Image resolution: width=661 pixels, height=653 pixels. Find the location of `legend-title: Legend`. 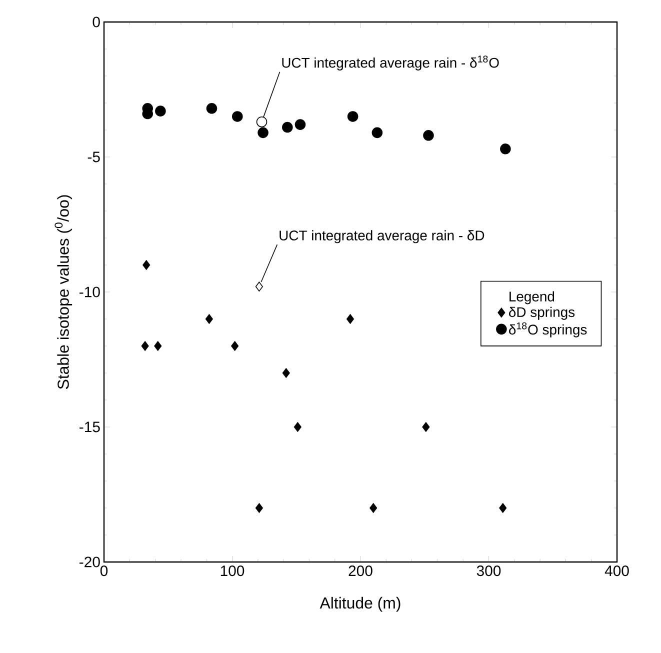

legend-title: Legend is located at coordinates (532, 297).